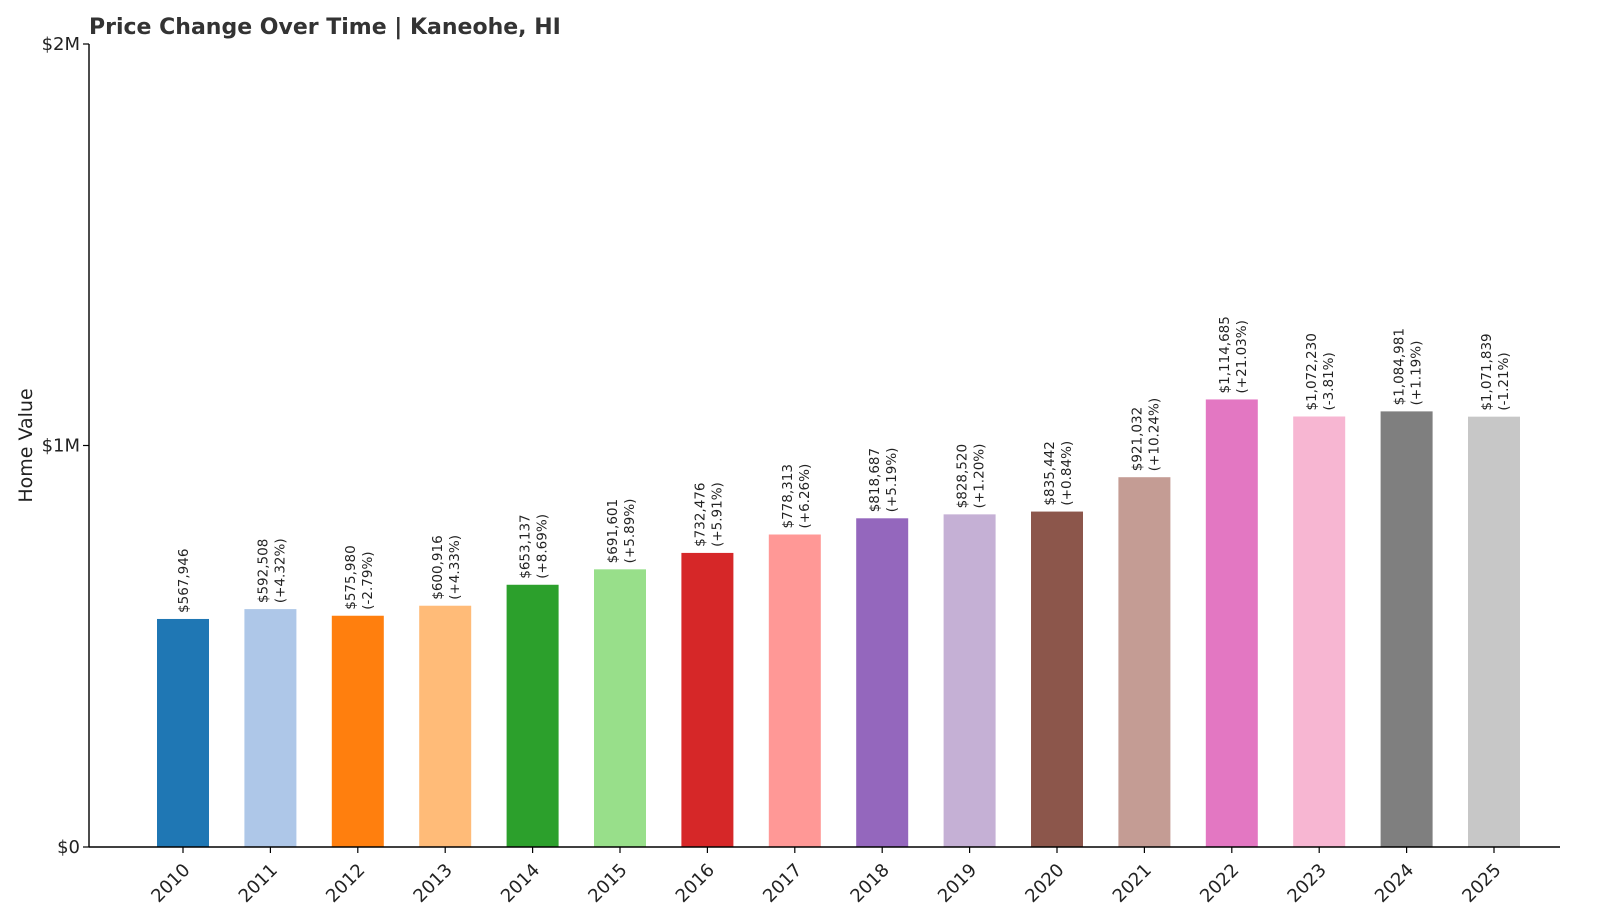  What do you see at coordinates (532, 715) in the screenshot?
I see `bar-2014` at bounding box center [532, 715].